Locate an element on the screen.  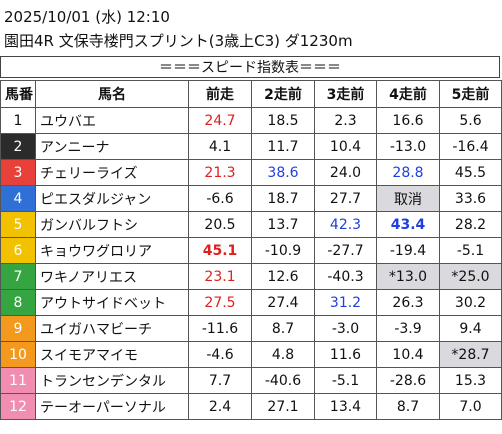
speed-index: 27.7 is located at coordinates (345, 198).